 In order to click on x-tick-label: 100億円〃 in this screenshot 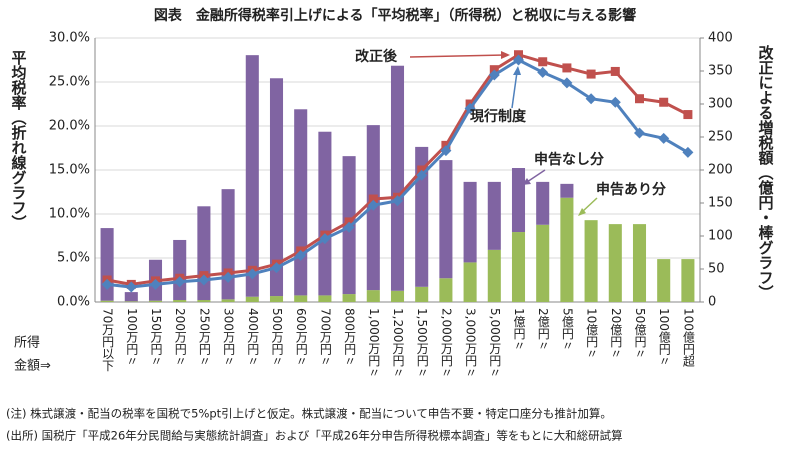, I will do `click(664, 337)`.